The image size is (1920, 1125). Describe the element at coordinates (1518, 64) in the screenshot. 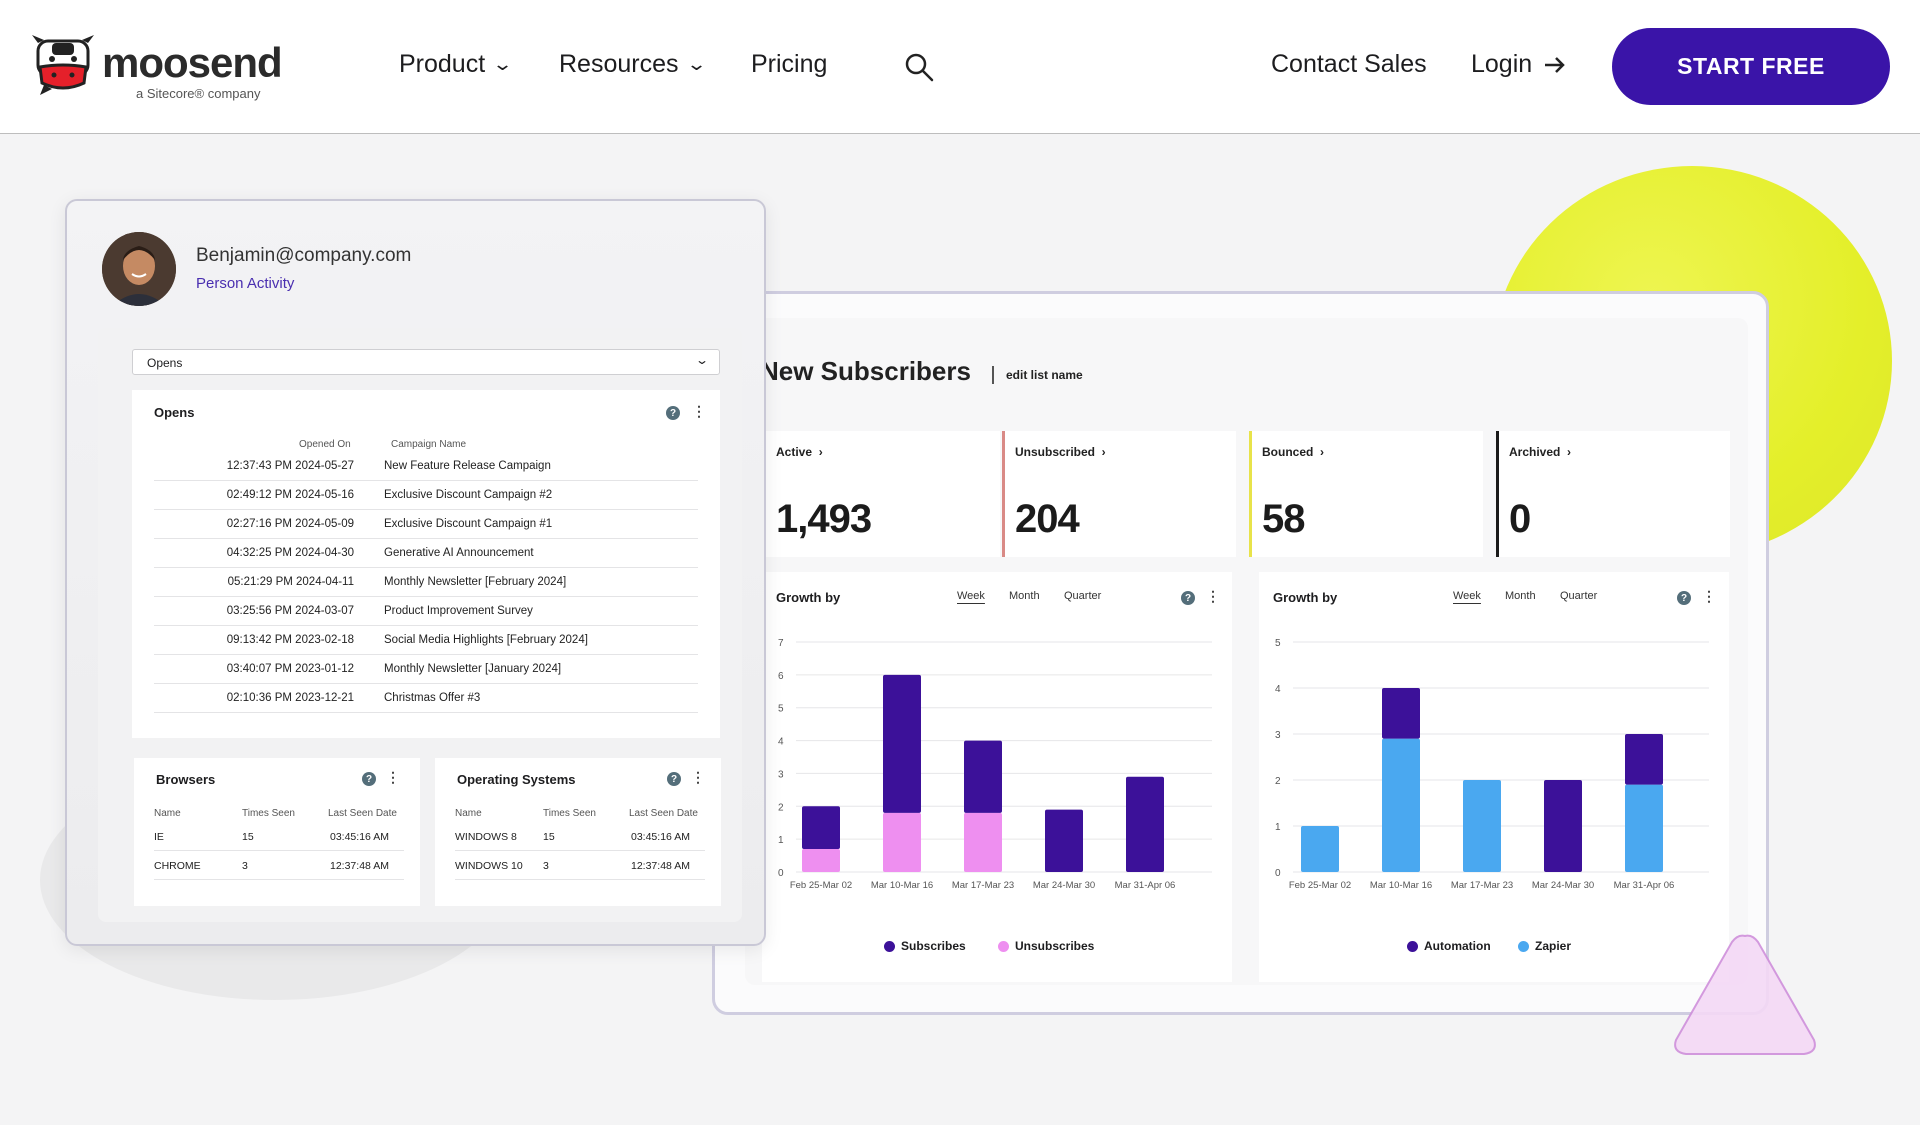

I see `login-link: Login` at that location.